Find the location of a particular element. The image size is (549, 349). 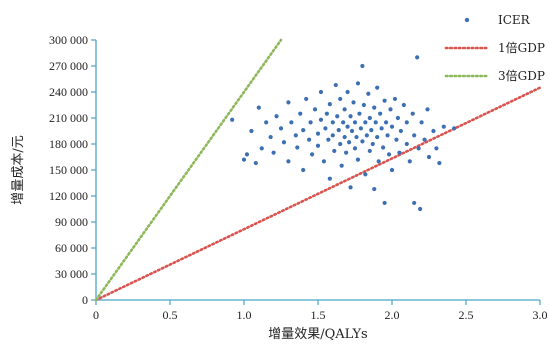

y-tick-label: 30 000 is located at coordinates (71, 274).